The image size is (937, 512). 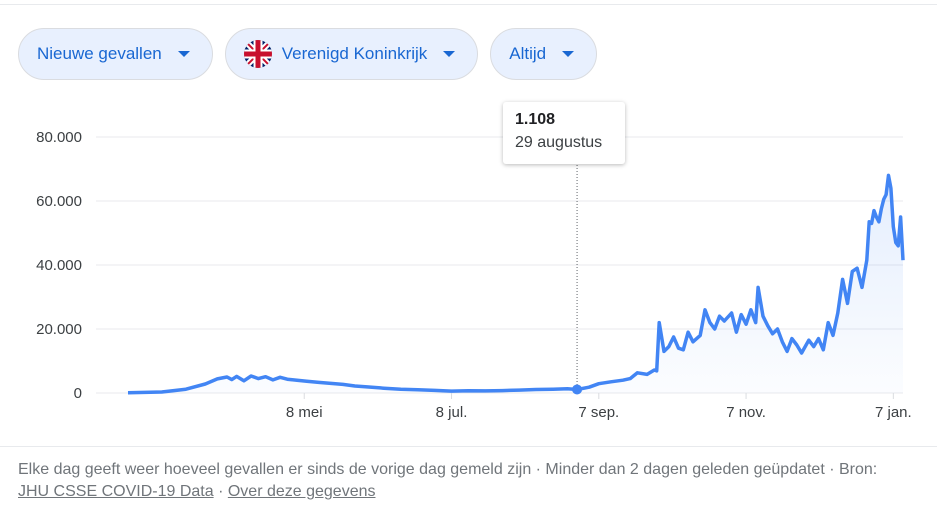 I want to click on about-data-link: Over deze gegevens, so click(x=301, y=491).